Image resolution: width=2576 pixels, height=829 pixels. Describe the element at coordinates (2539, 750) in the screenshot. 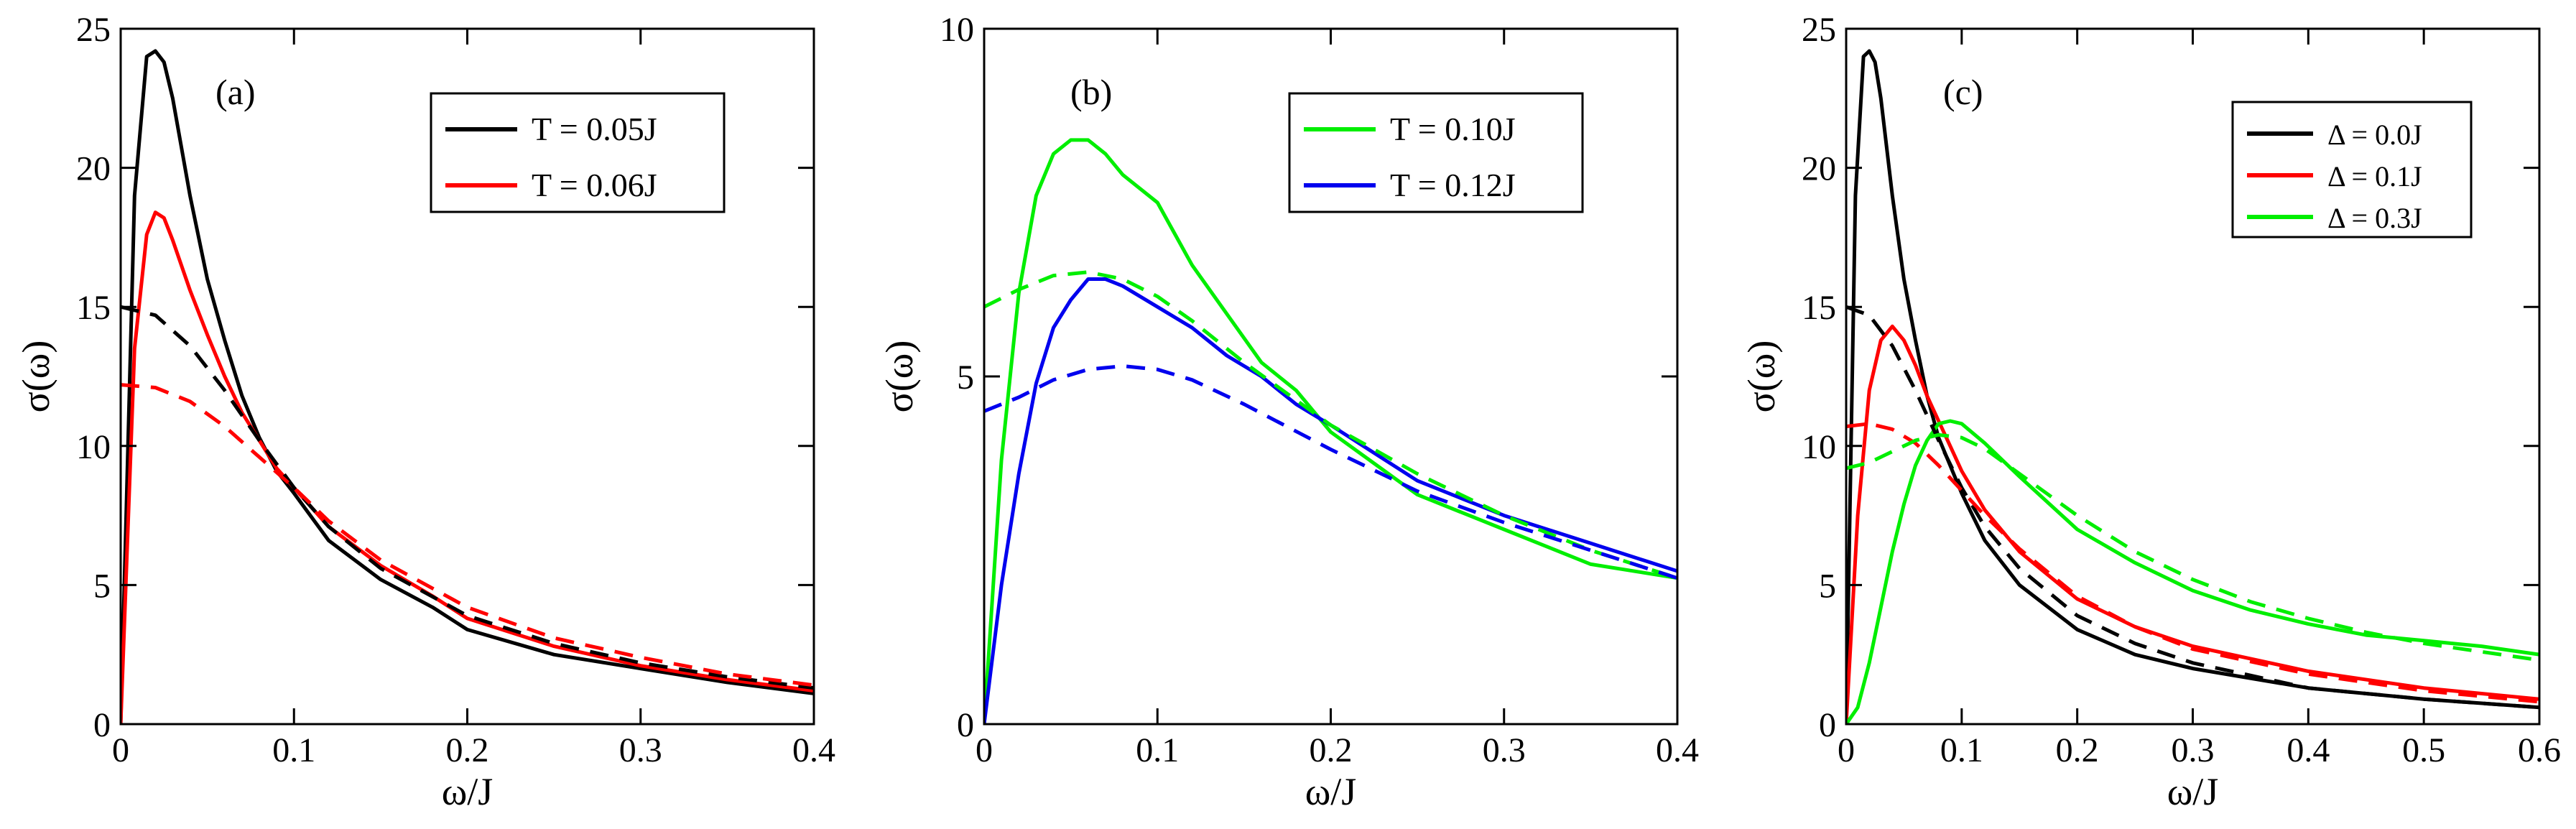

I see `x-tick-label: 0.6` at that location.